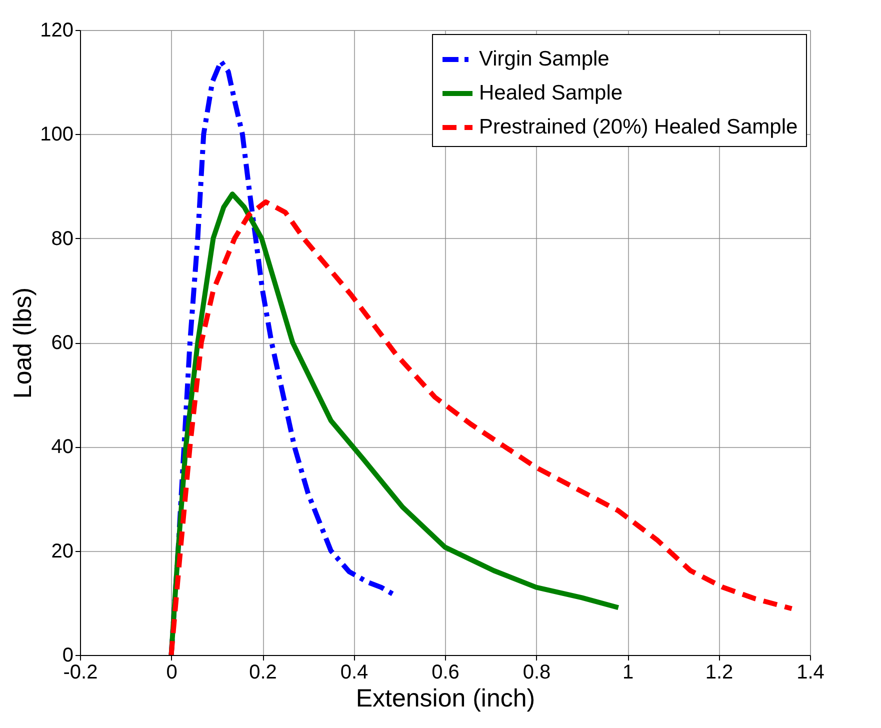 Image resolution: width=881 pixels, height=728 pixels. Describe the element at coordinates (536, 673) in the screenshot. I see `x-tick-label: 0.8` at that location.